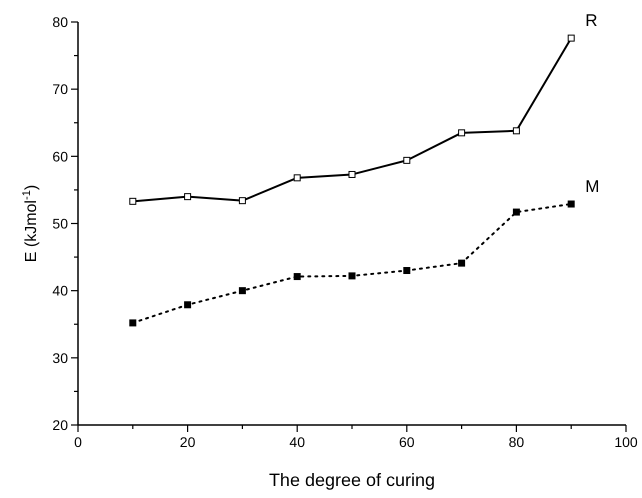  I want to click on x-tick-label: 0, so click(78, 442).